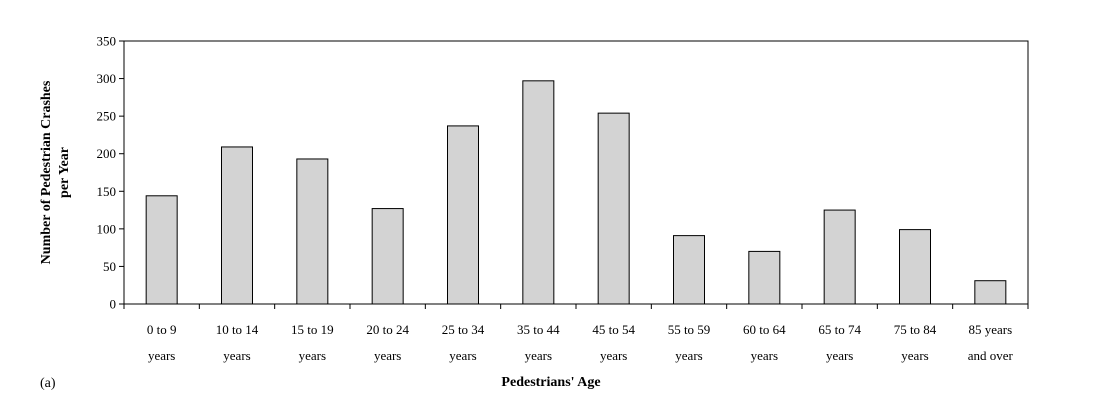  I want to click on y-axis-title: Number of Pedestrian Crashes per Year, so click(55, 172).